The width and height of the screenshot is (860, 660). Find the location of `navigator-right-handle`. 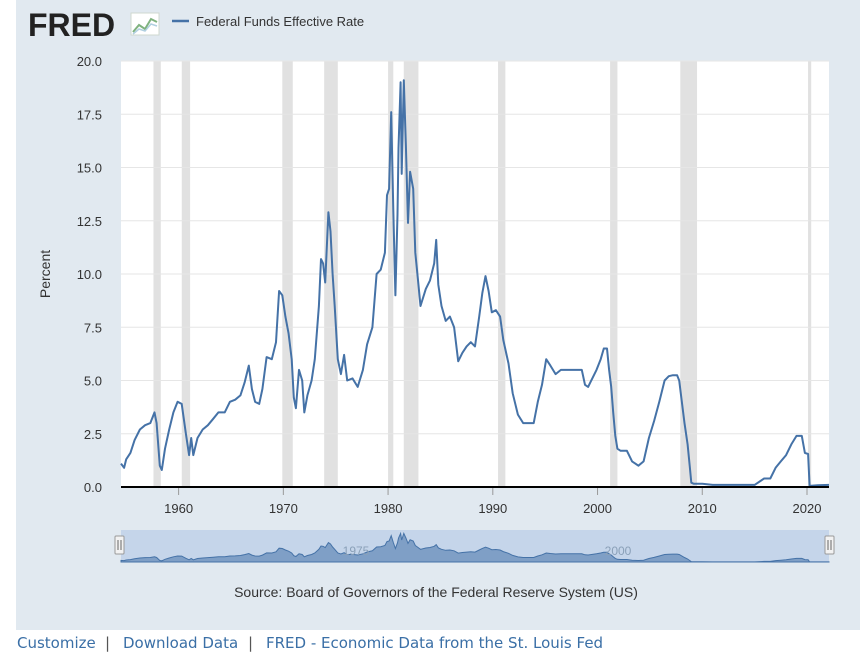

navigator-right-handle is located at coordinates (829, 545).